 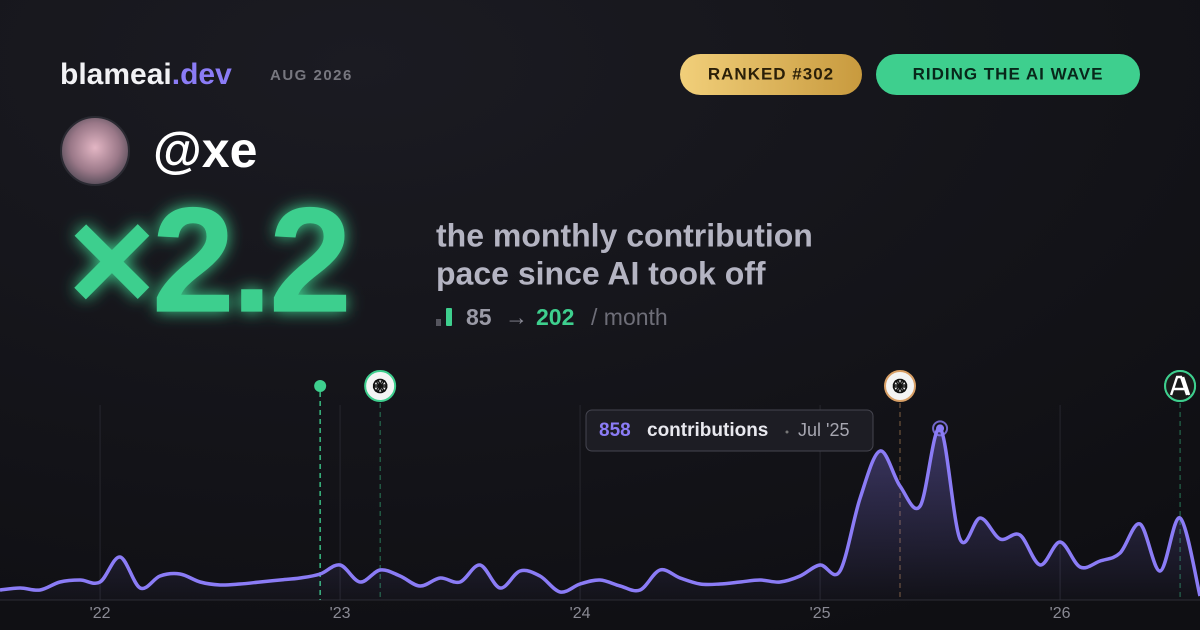 What do you see at coordinates (555, 317) in the screenshot?
I see `pace-to: 202` at bounding box center [555, 317].